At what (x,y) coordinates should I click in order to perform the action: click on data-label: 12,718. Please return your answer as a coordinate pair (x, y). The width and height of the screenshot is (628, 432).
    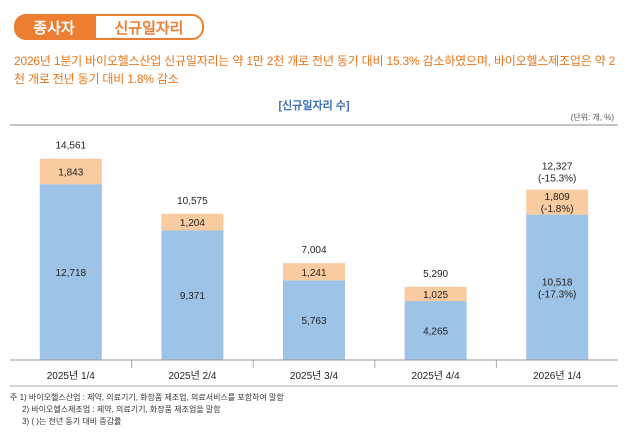
    Looking at the image, I should click on (71, 273).